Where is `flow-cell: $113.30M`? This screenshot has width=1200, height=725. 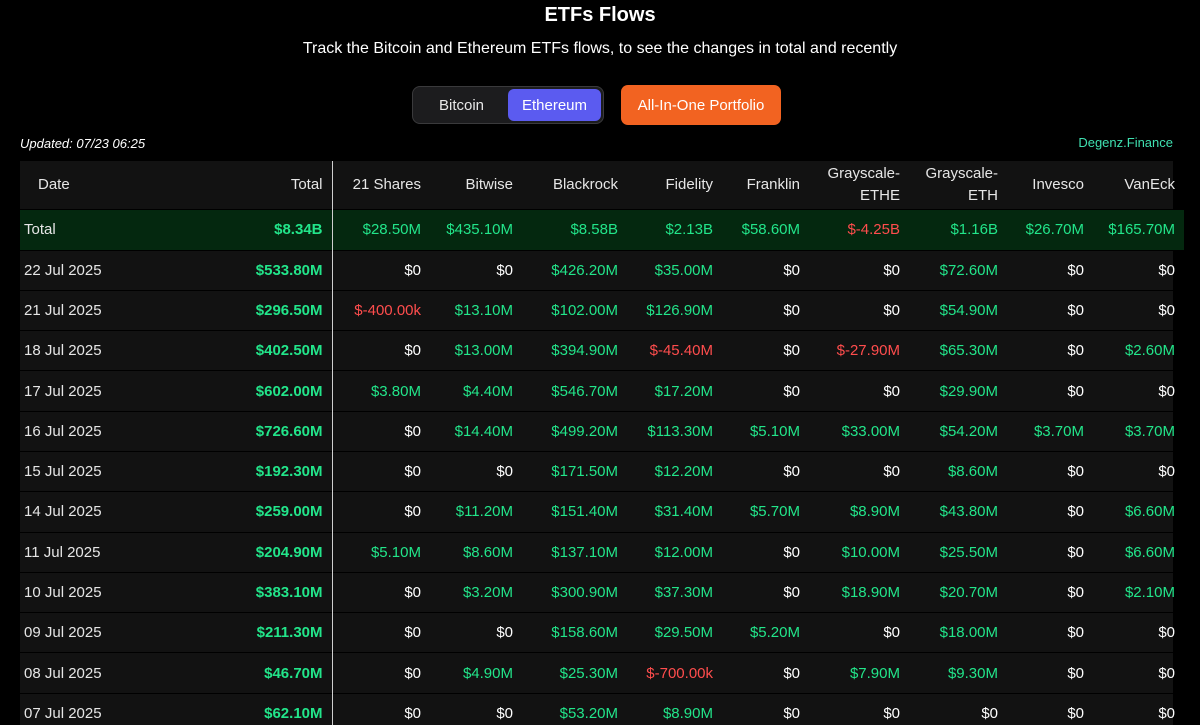 flow-cell: $113.30M is located at coordinates (674, 431).